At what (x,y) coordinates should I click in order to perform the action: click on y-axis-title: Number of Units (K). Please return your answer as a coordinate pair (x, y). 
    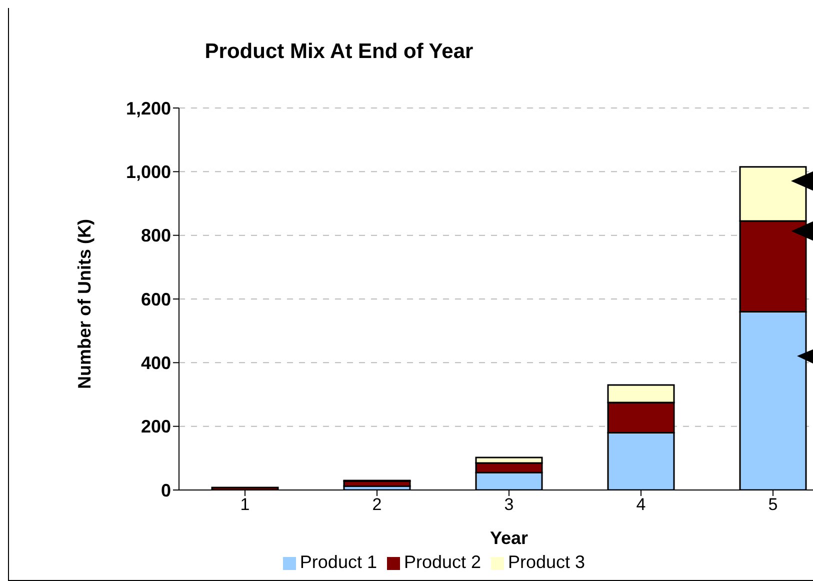
    Looking at the image, I should click on (84, 304).